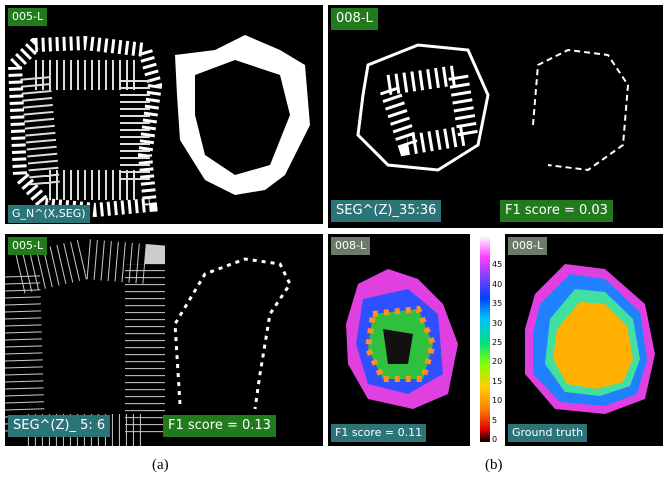 This screenshot has height=479, width=668. Describe the element at coordinates (556, 211) in the screenshot. I see `score-label: F1 score = 0.03` at that location.